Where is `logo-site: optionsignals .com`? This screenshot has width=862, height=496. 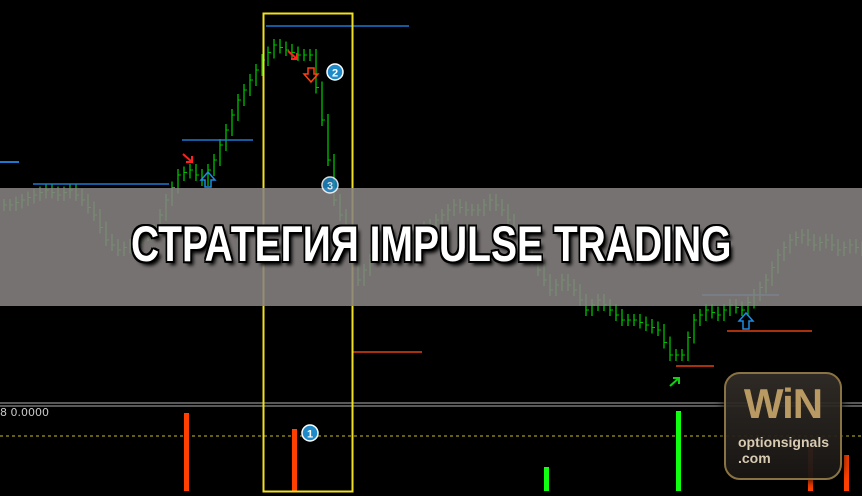
logo-site: optionsignals .com is located at coordinates (783, 450).